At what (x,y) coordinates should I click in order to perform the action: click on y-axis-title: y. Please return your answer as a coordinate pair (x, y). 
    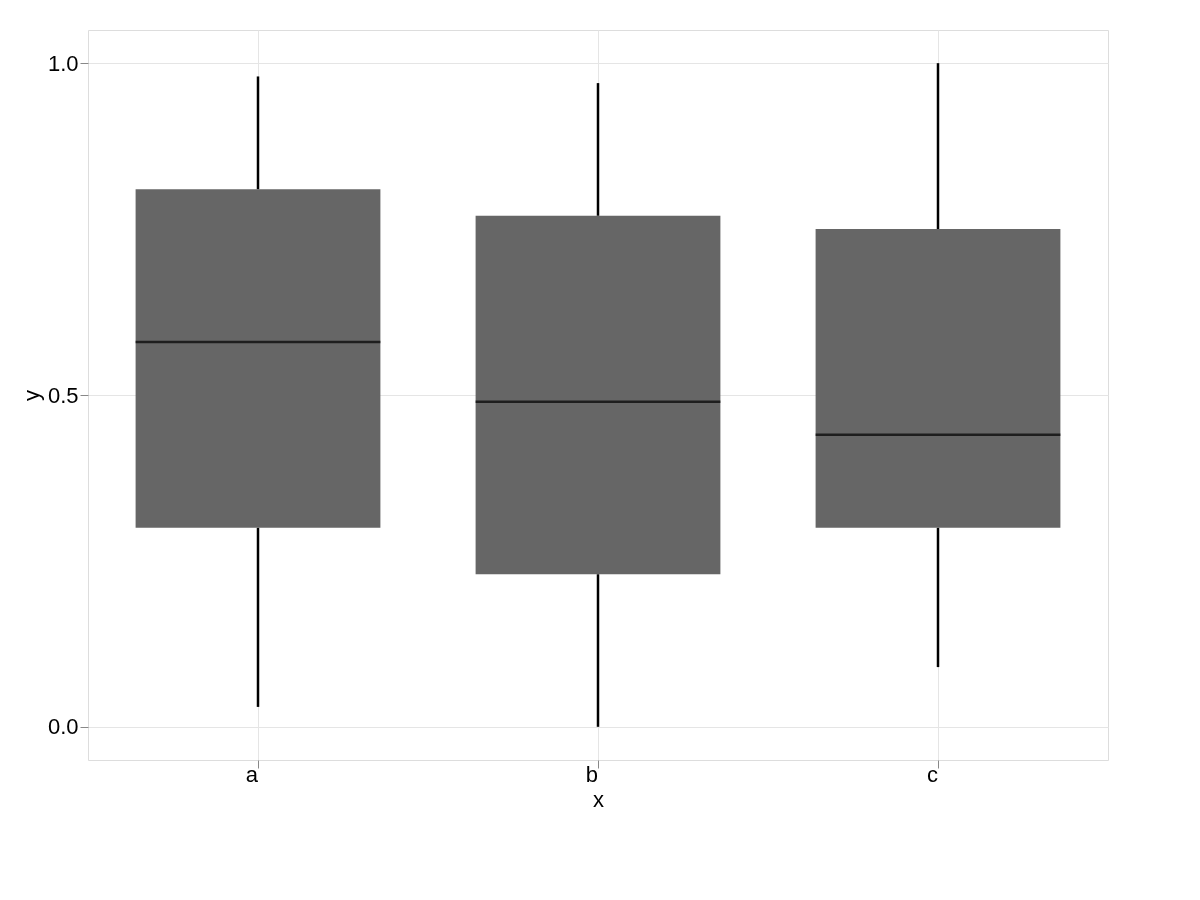
    Looking at the image, I should click on (31, 395).